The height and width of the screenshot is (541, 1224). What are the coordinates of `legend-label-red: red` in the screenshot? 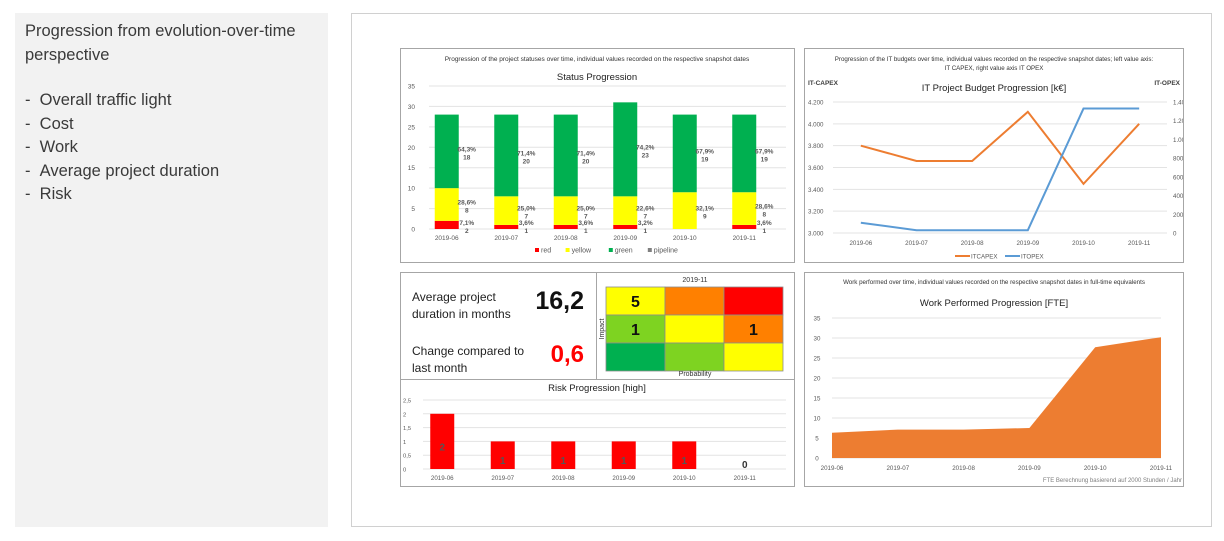 It's located at (546, 251).